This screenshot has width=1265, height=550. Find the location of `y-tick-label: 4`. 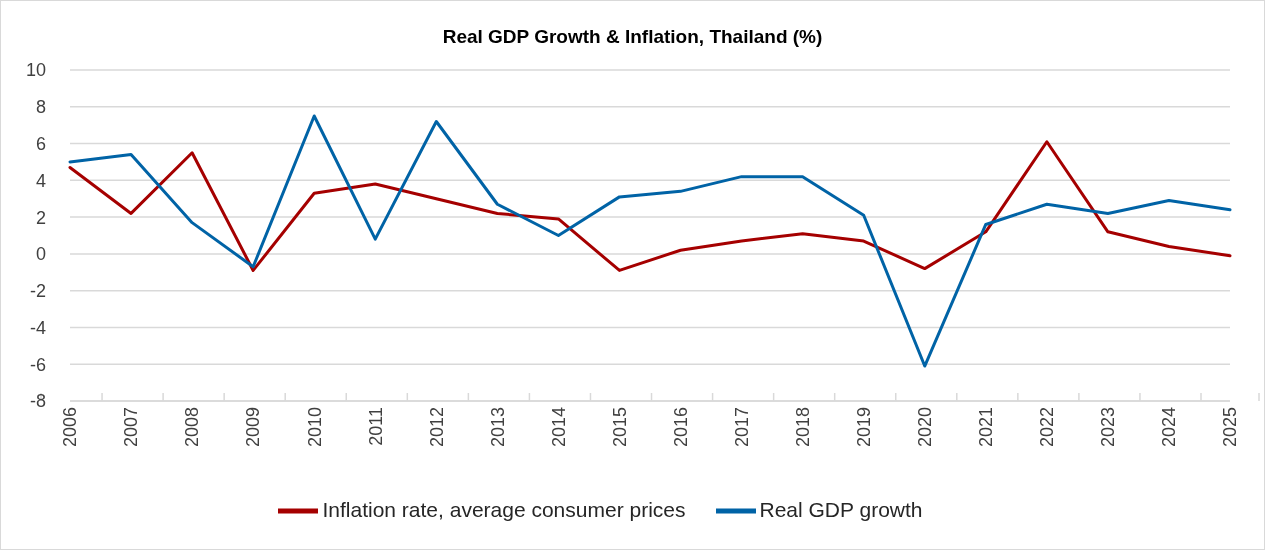

y-tick-label: 4 is located at coordinates (40, 180).